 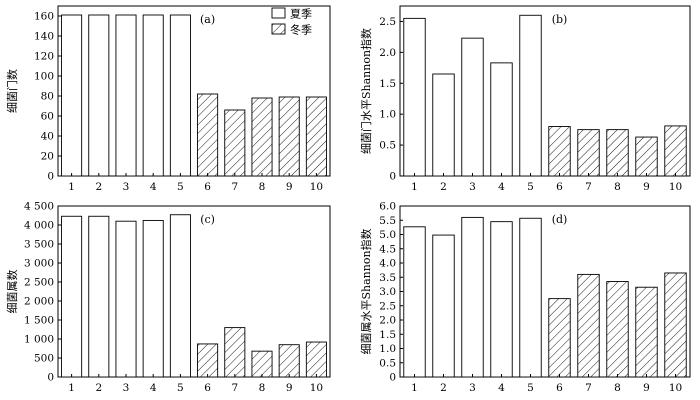 I want to click on y-tick-label: 40, so click(x=47, y=137).